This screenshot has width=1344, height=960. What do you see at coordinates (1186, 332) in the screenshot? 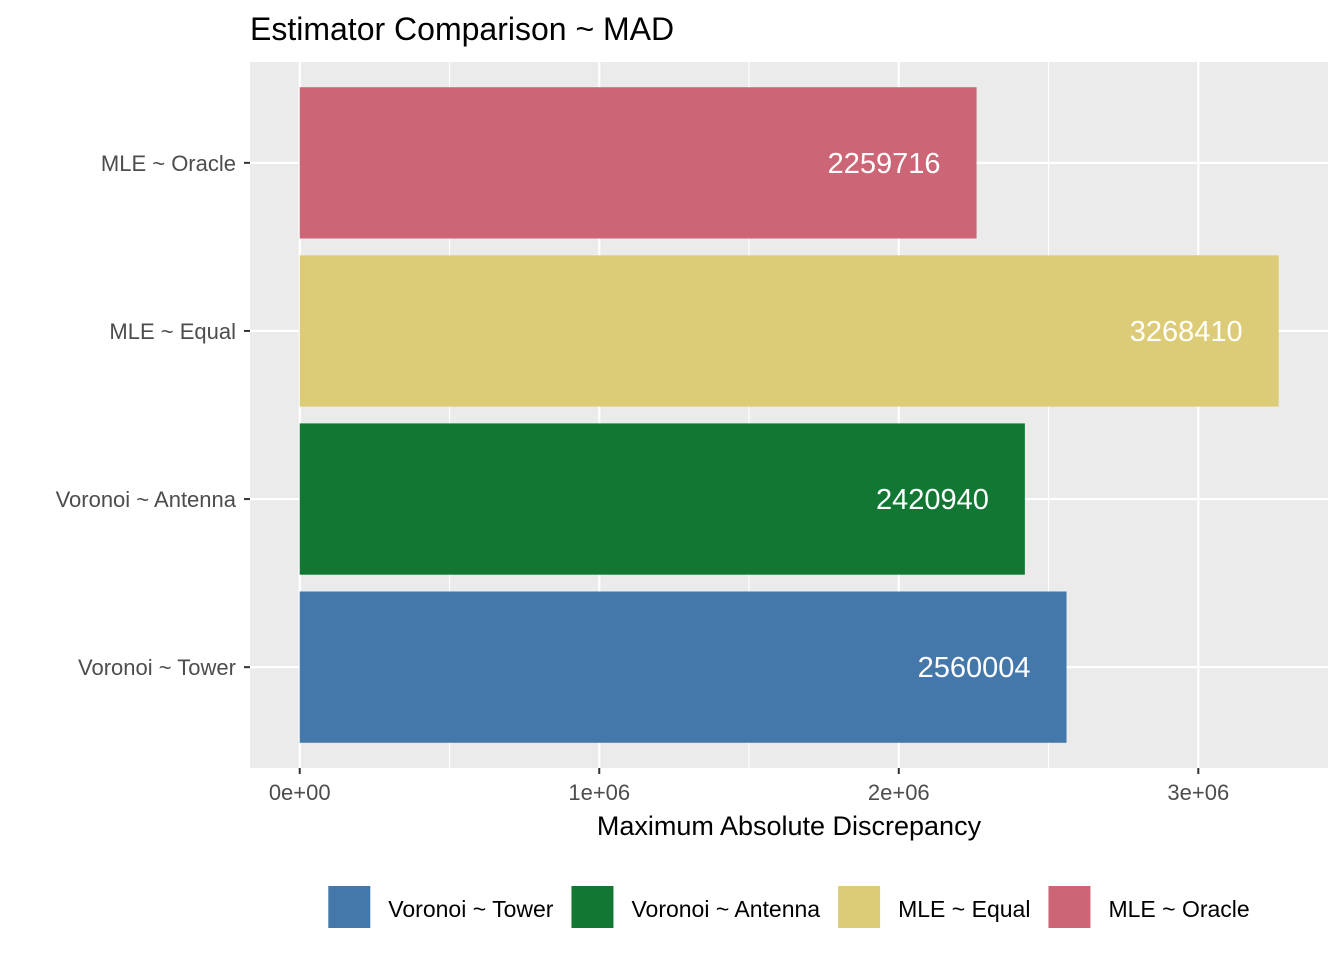
I see `bar-value-label: 3268410` at bounding box center [1186, 332].